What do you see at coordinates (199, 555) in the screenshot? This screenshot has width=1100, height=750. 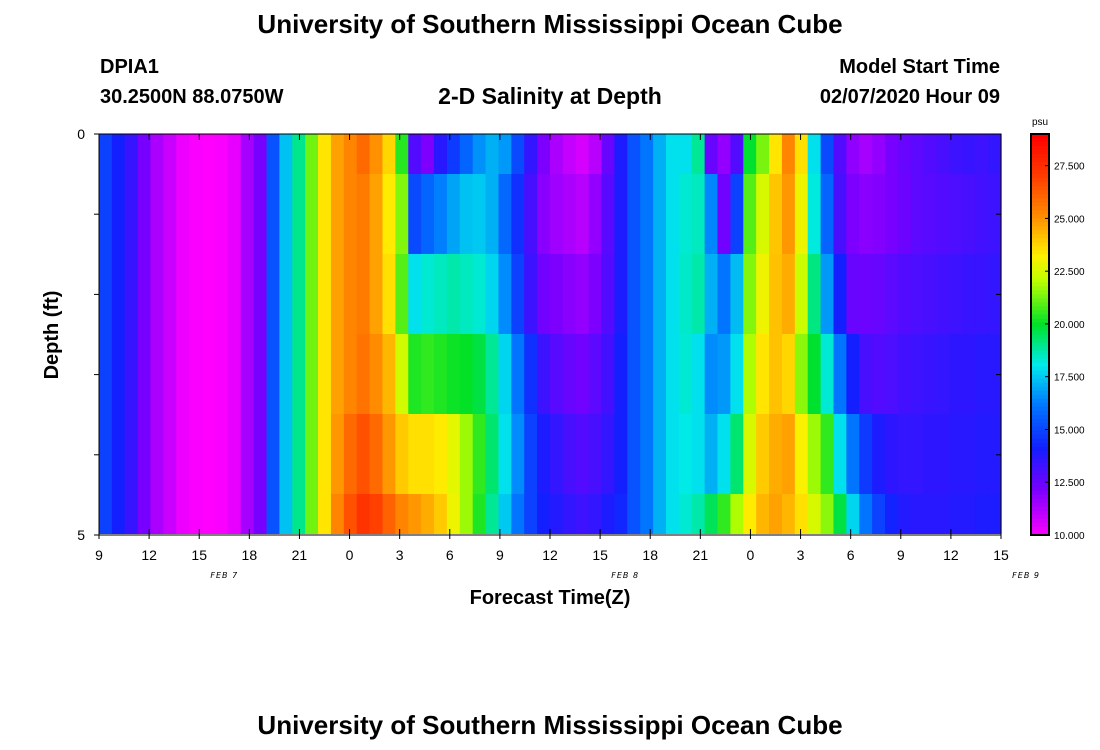 I see `x-tick-label: 15` at bounding box center [199, 555].